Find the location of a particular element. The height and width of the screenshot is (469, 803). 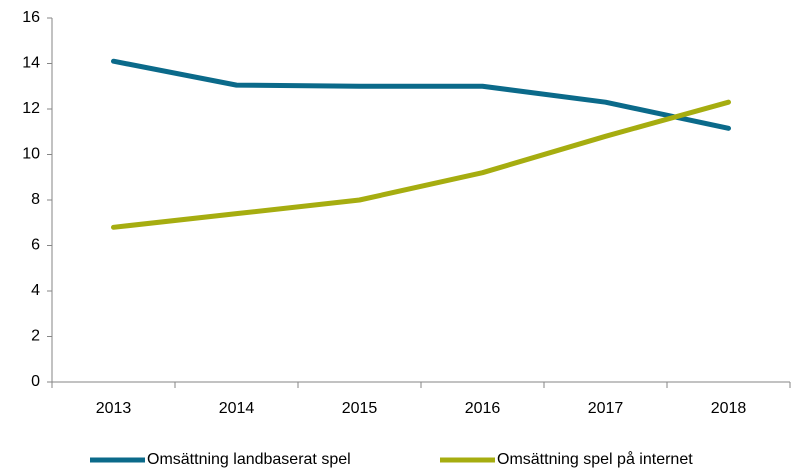

x-tick-label: 2015 is located at coordinates (360, 408).